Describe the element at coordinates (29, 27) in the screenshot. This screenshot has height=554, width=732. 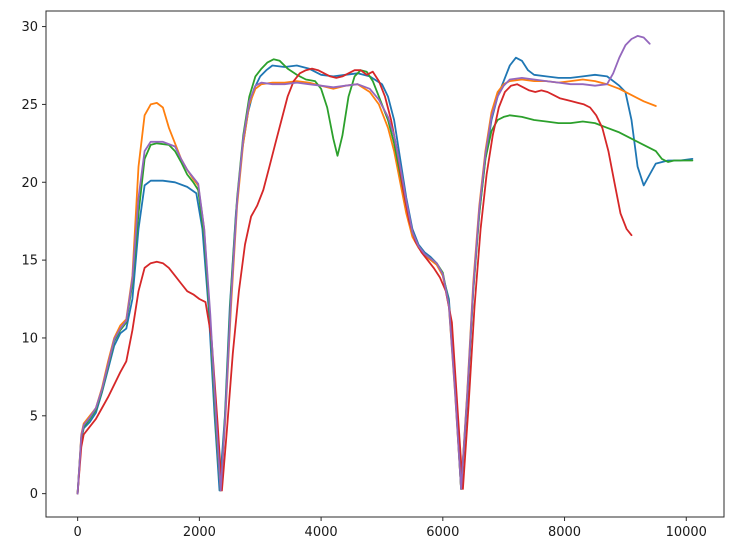
I see `y-tick-label: 30` at that location.